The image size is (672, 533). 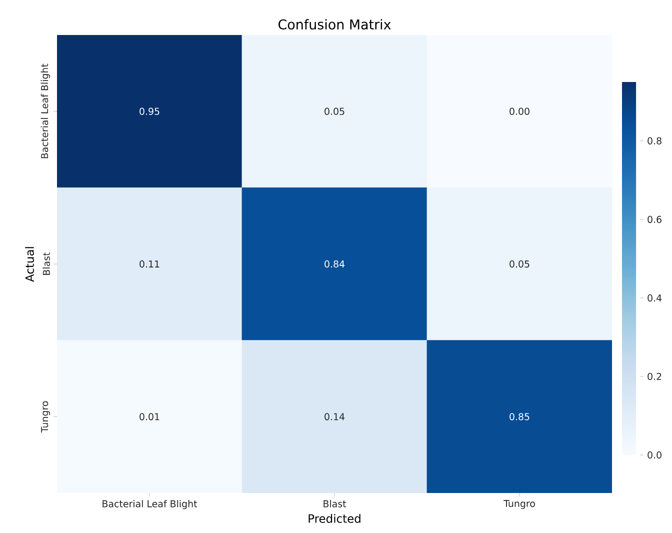 What do you see at coordinates (655, 219) in the screenshot?
I see `color-bar-label: 0.6` at bounding box center [655, 219].